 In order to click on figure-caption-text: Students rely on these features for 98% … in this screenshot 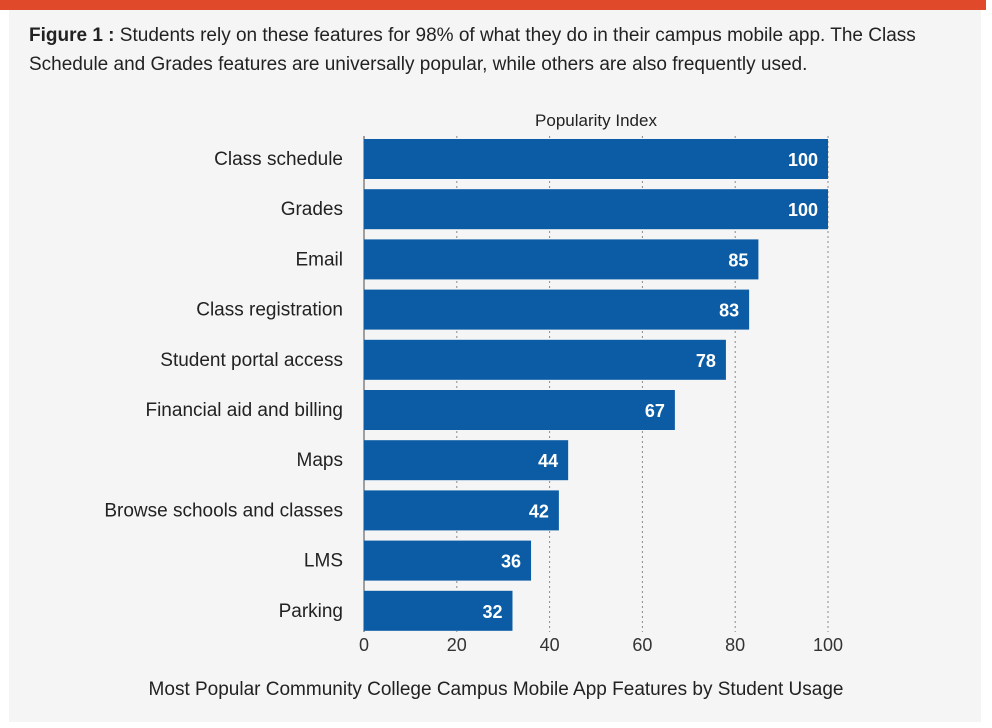, I will do `click(472, 50)`.